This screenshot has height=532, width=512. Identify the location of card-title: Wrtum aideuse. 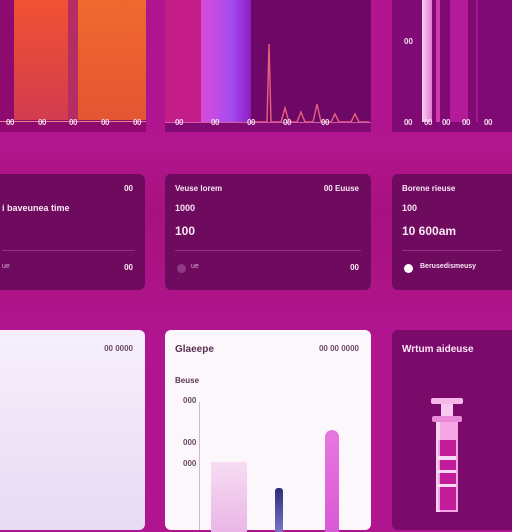
(438, 349).